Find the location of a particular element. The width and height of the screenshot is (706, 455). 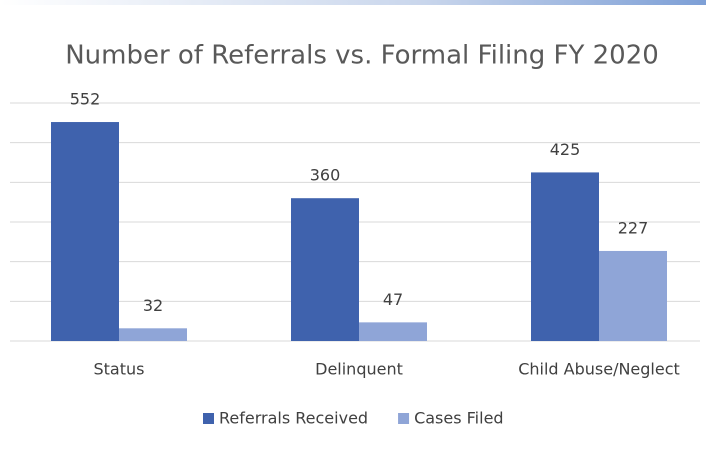

data-label: 47 is located at coordinates (393, 299).